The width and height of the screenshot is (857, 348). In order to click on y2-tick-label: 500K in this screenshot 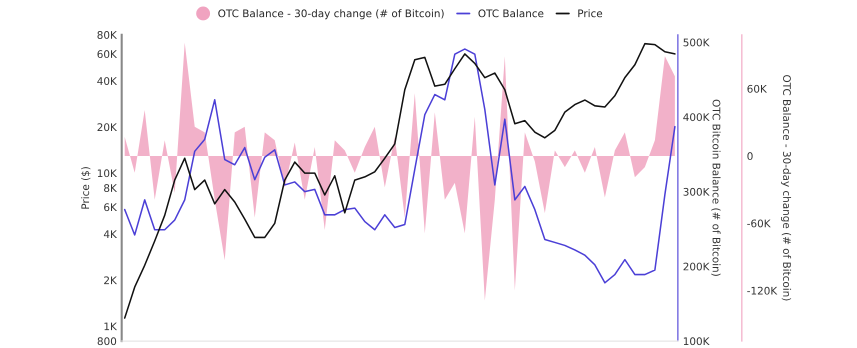, I will do `click(697, 42)`.